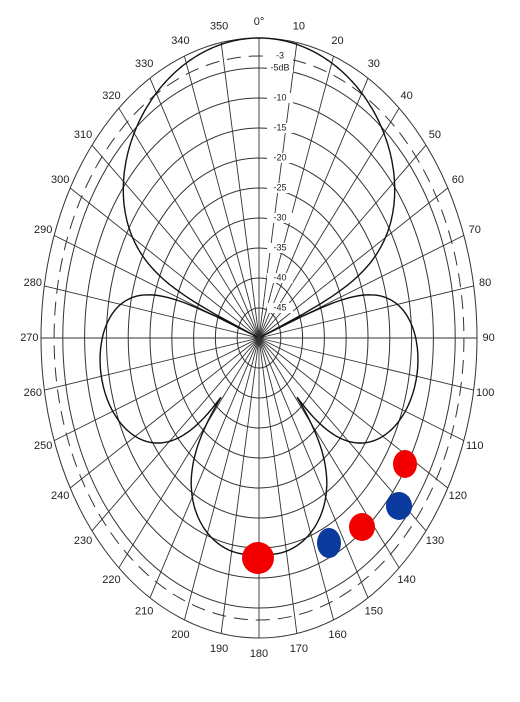 Image resolution: width=520 pixels, height=702 pixels. What do you see at coordinates (406, 96) in the screenshot?
I see `angle-label: 40` at bounding box center [406, 96].